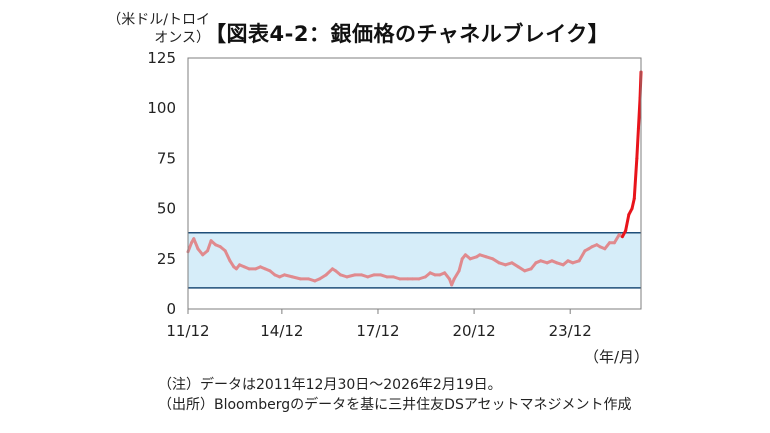 The image size is (770, 433). Describe the element at coordinates (161, 108) in the screenshot. I see `y-tick-label: 100` at that location.